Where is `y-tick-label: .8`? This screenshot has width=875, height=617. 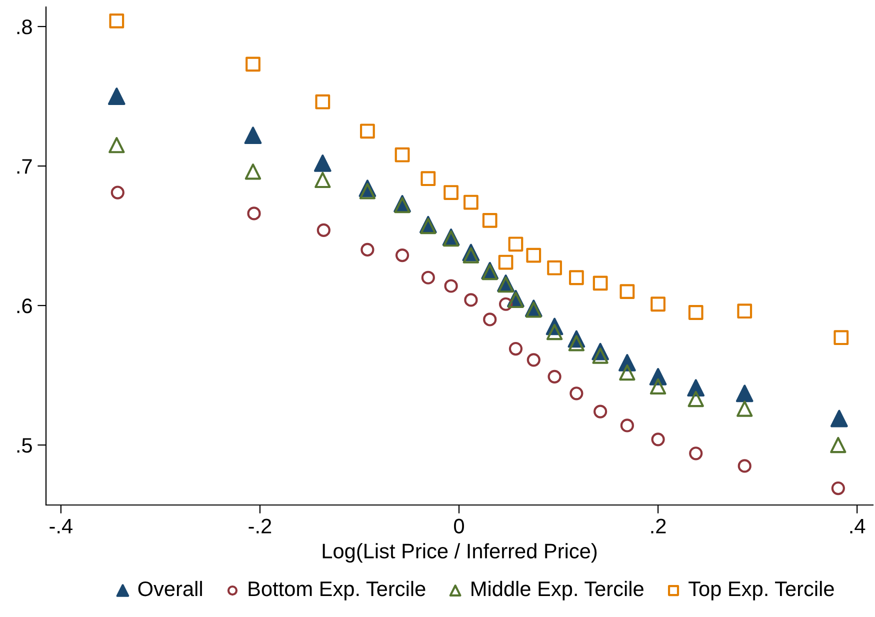 y-tick-label: .8 is located at coordinates (24, 27).